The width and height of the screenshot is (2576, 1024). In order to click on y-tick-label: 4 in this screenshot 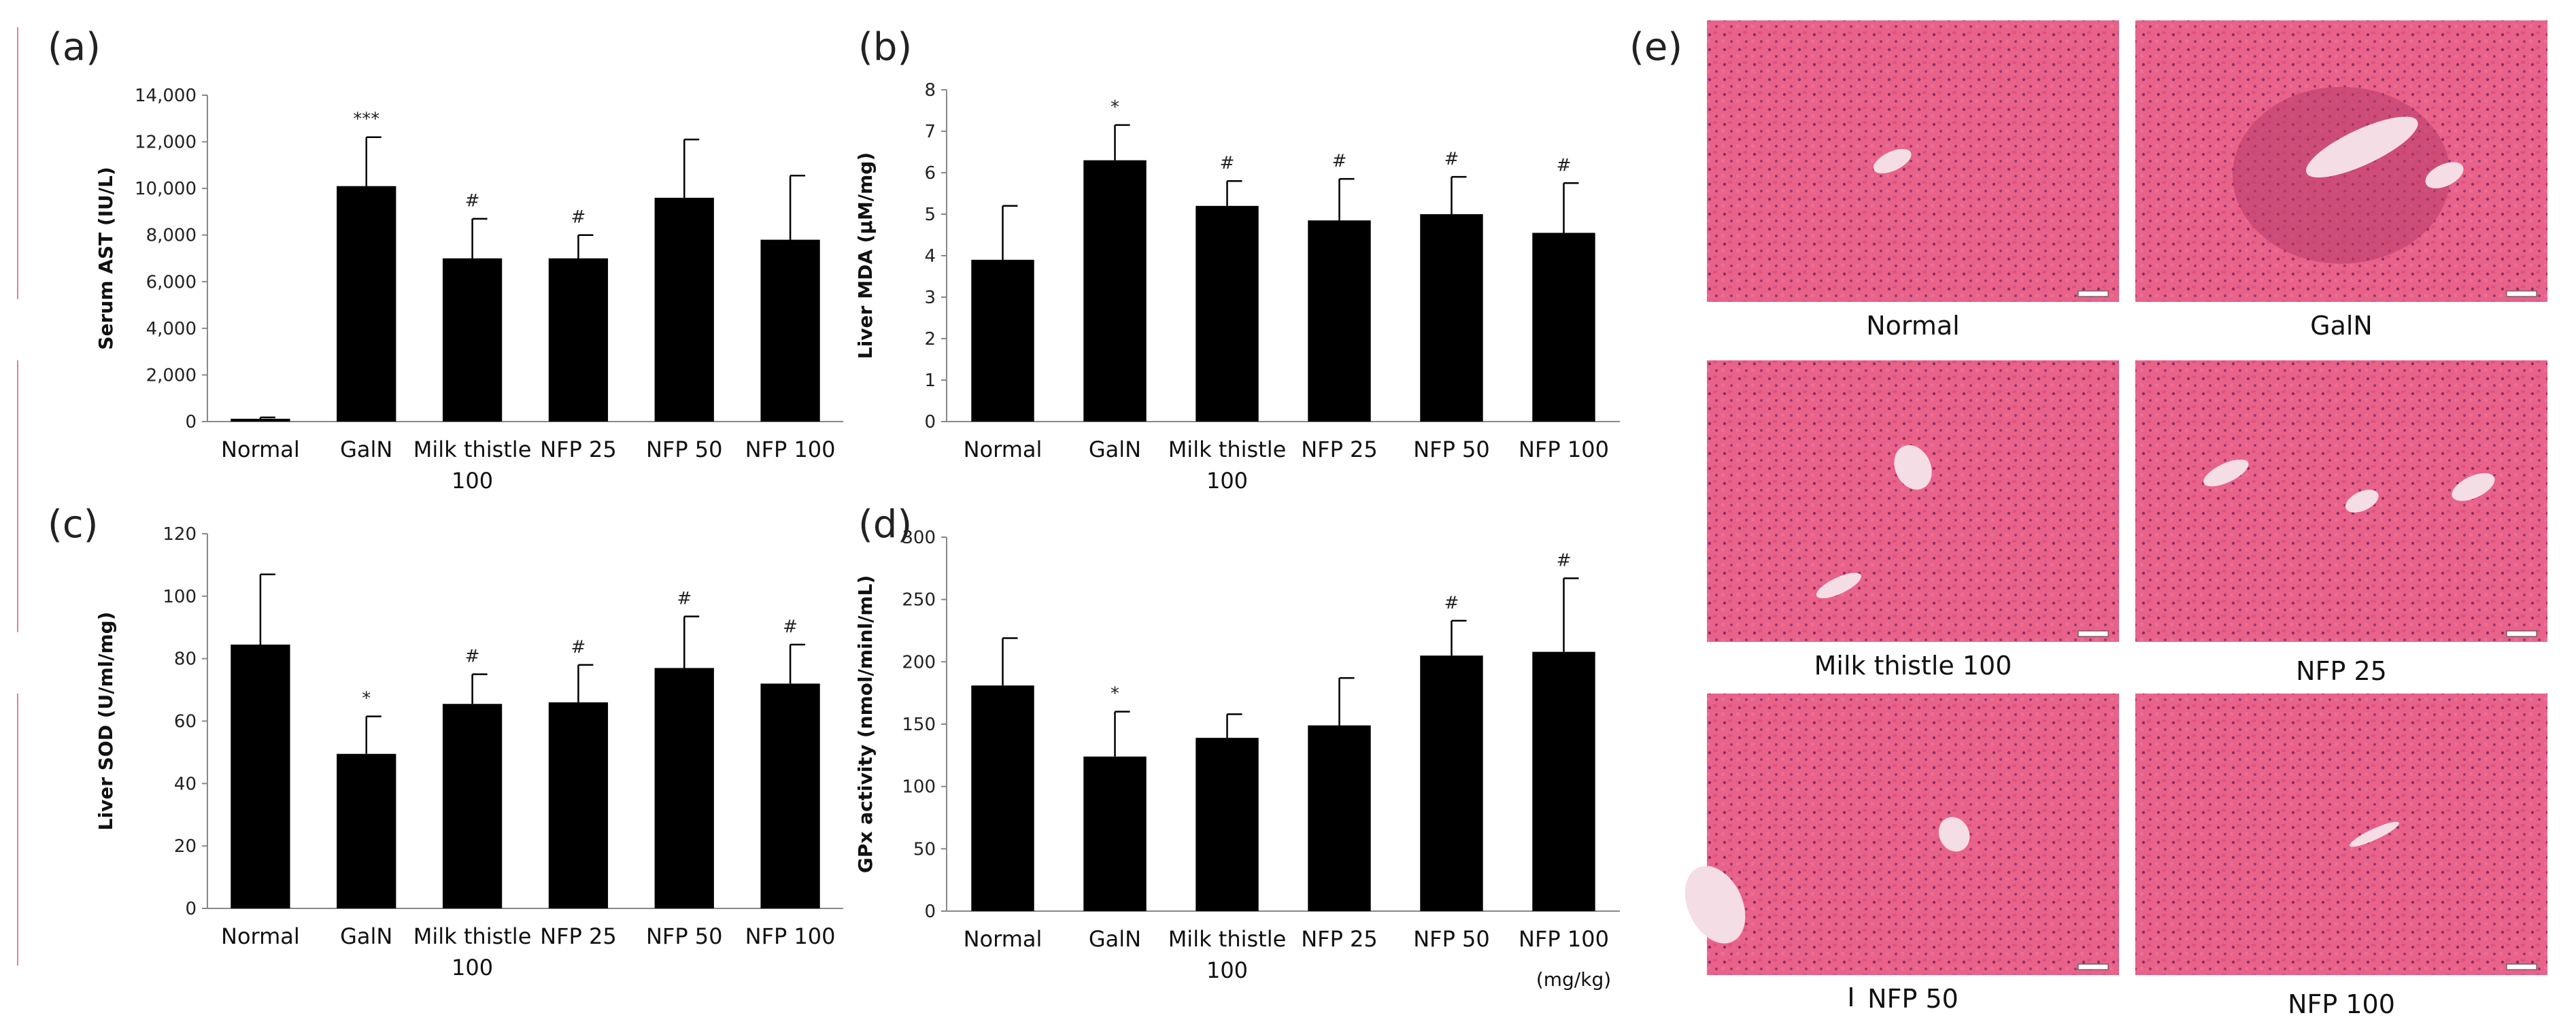, I will do `click(930, 256)`.